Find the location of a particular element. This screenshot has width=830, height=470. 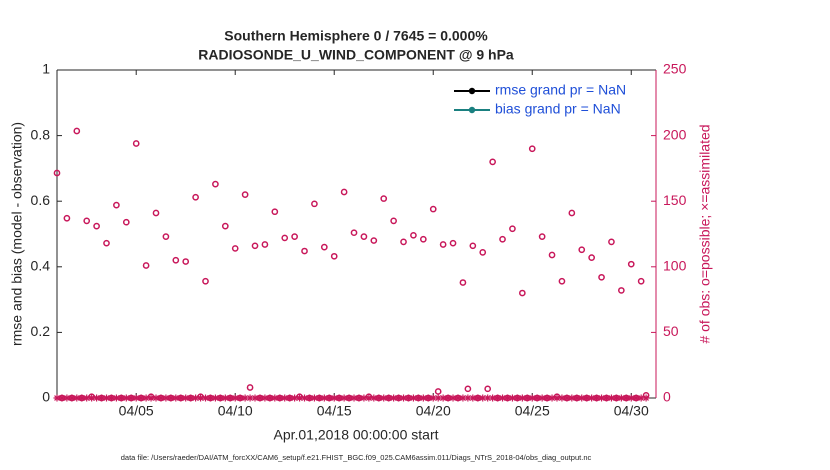

y2-tick-label: 50 is located at coordinates (671, 331).